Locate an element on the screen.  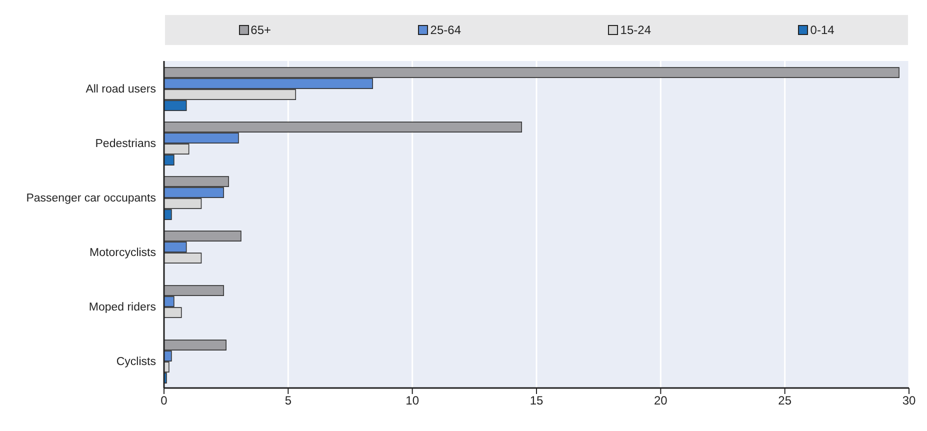
y-tick-label: Pedestrians is located at coordinates (125, 144).